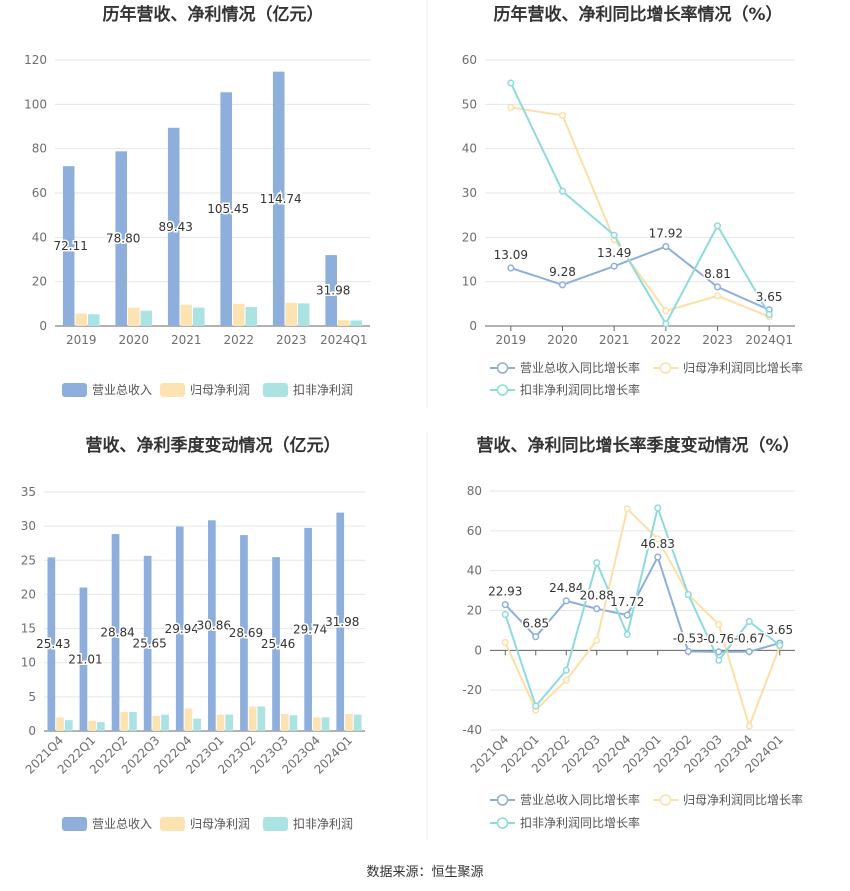 The height and width of the screenshot is (891, 850). Describe the element at coordinates (28, 492) in the screenshot. I see `y-tick-label: 35` at that location.